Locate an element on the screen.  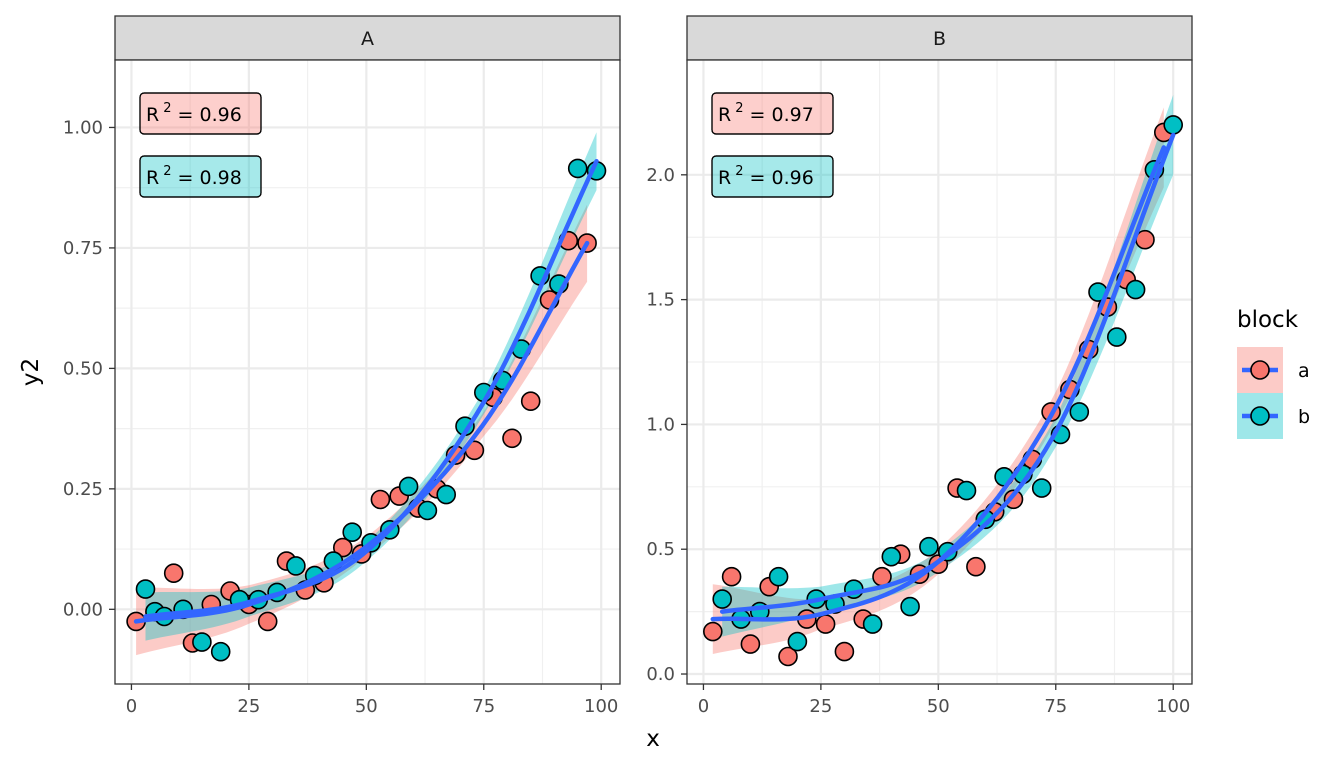
strip-a is located at coordinates (367, 38).